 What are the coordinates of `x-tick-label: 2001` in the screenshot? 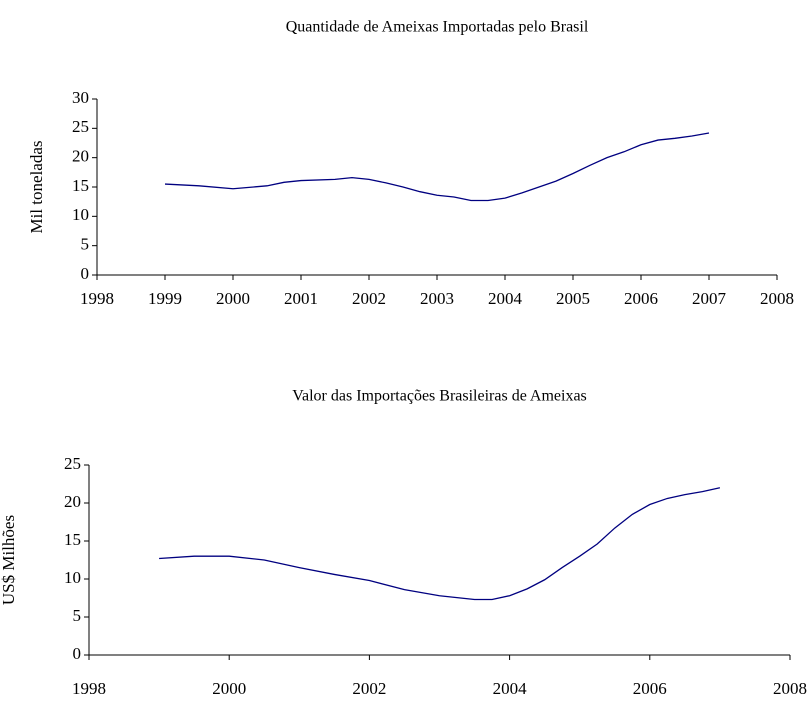 It's located at (301, 298).